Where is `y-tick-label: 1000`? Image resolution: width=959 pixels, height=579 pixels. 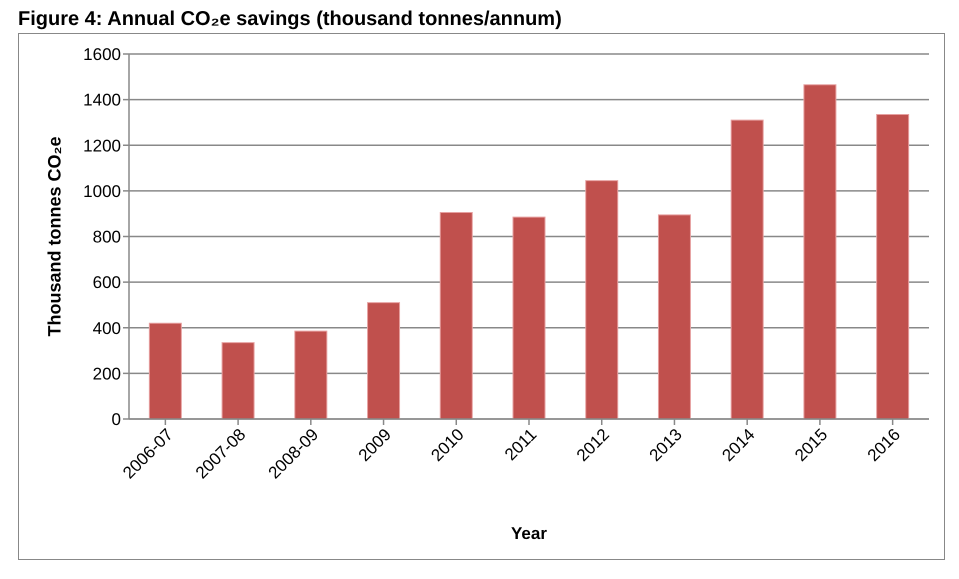 y-tick-label: 1000 is located at coordinates (102, 191).